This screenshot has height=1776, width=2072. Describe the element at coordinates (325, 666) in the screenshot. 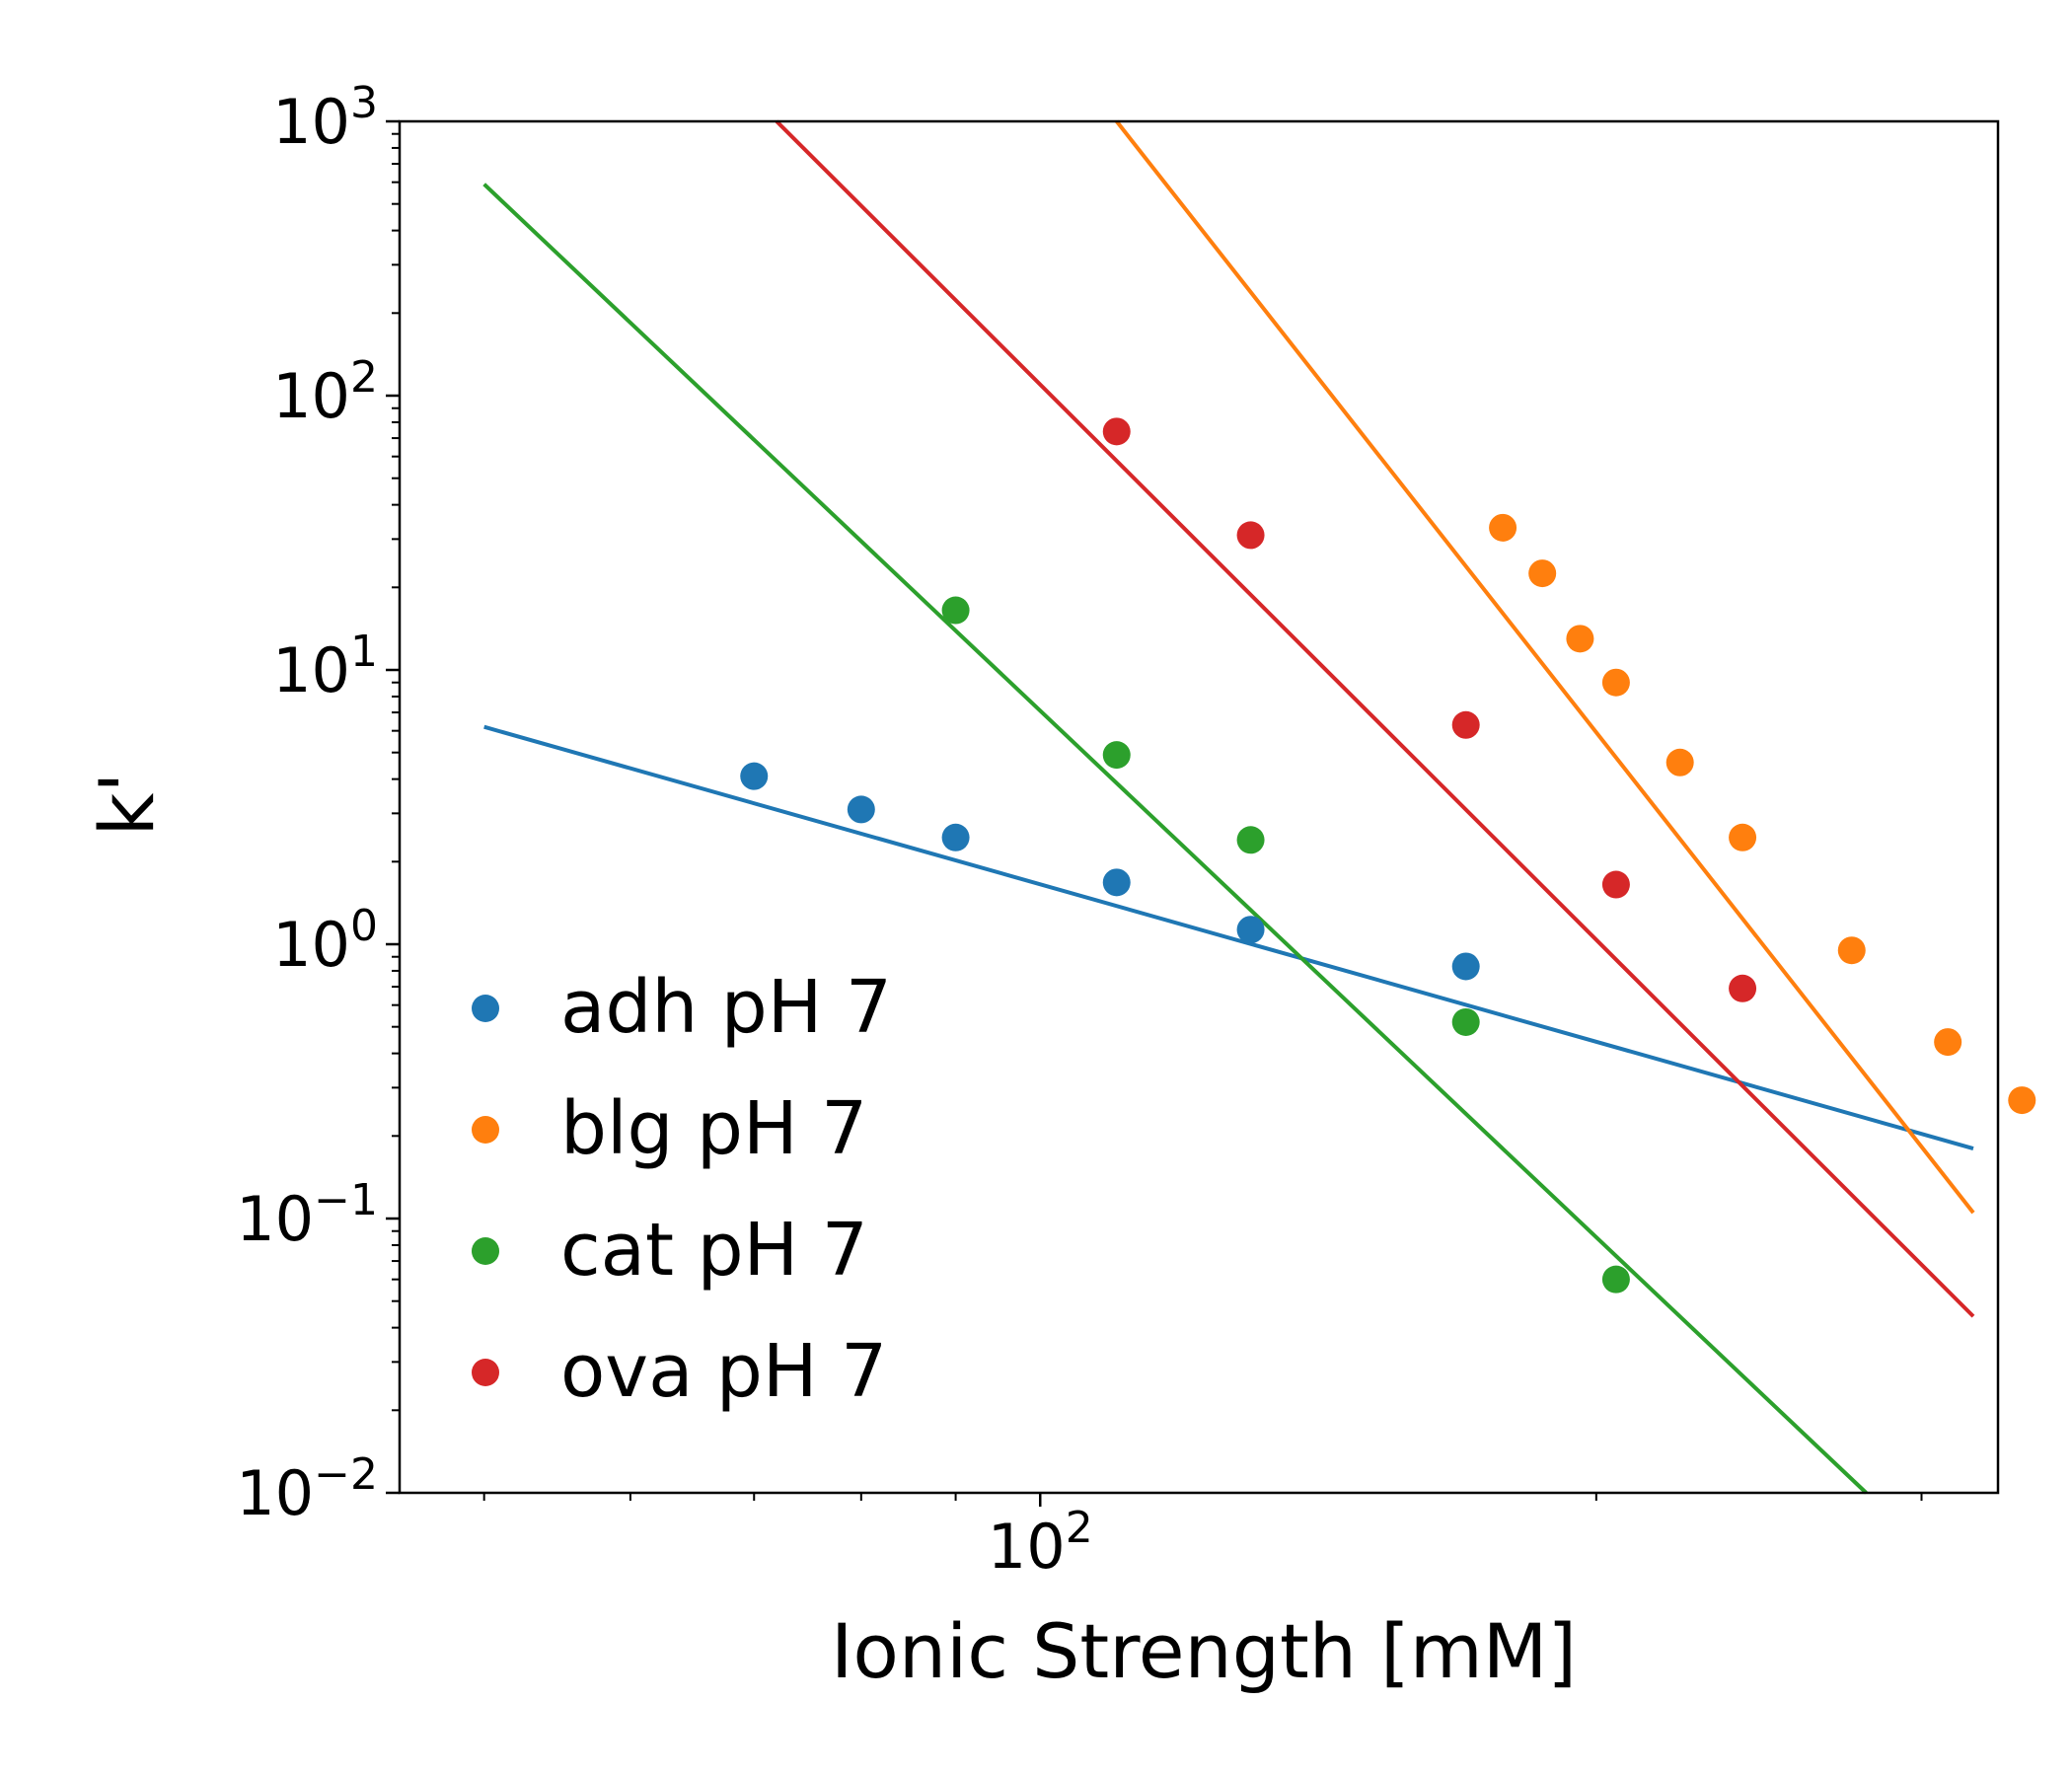

I see `y-tick-label: 10¹` at that location.